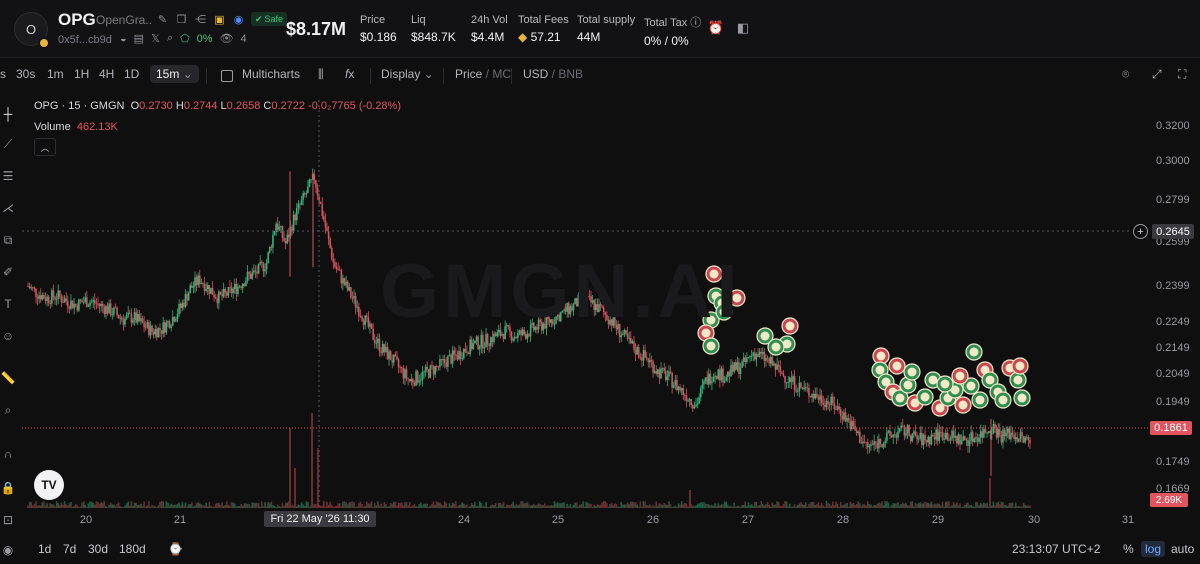 The height and width of the screenshot is (564, 1200). I want to click on wallet-icon: ◒, so click(123, 38).